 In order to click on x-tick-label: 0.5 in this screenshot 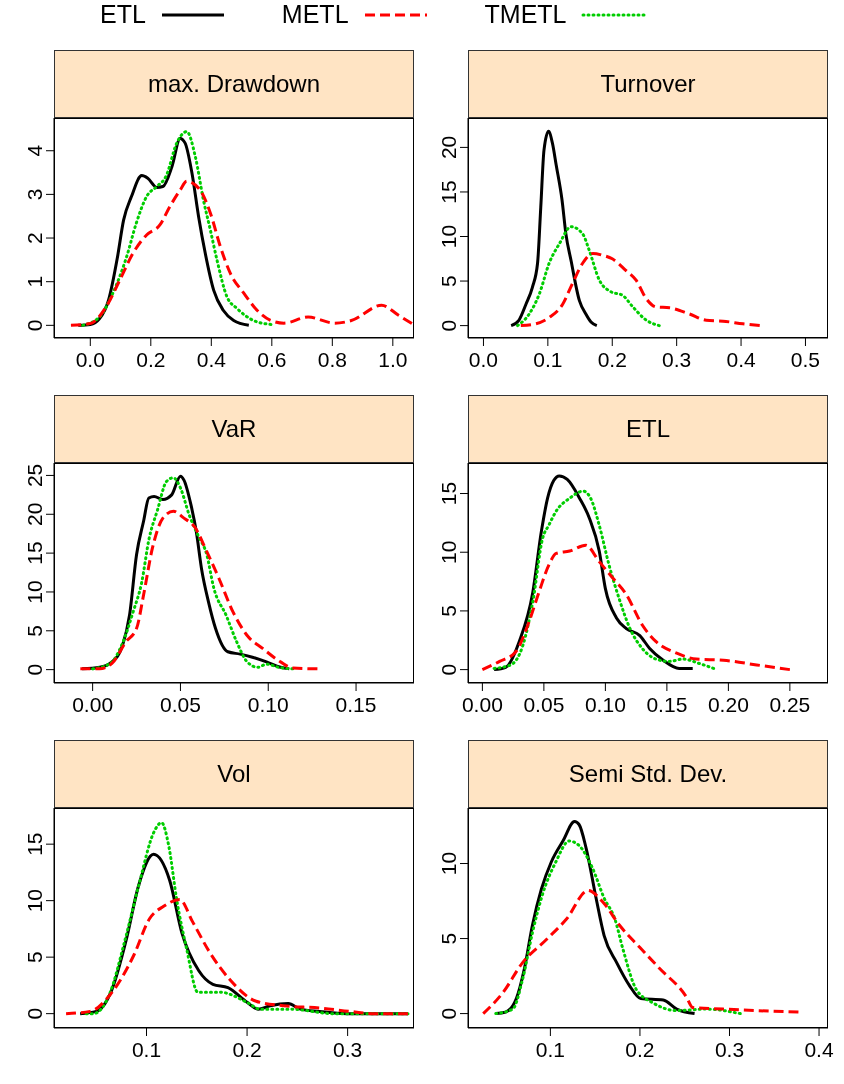, I will do `click(805, 359)`.